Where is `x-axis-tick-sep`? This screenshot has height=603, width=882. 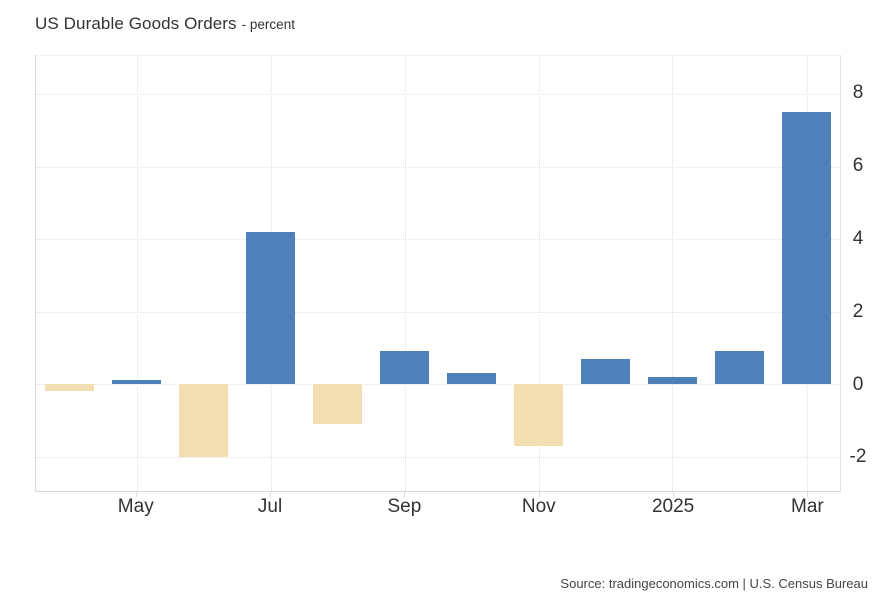
x-axis-tick-sep is located at coordinates (405, 494).